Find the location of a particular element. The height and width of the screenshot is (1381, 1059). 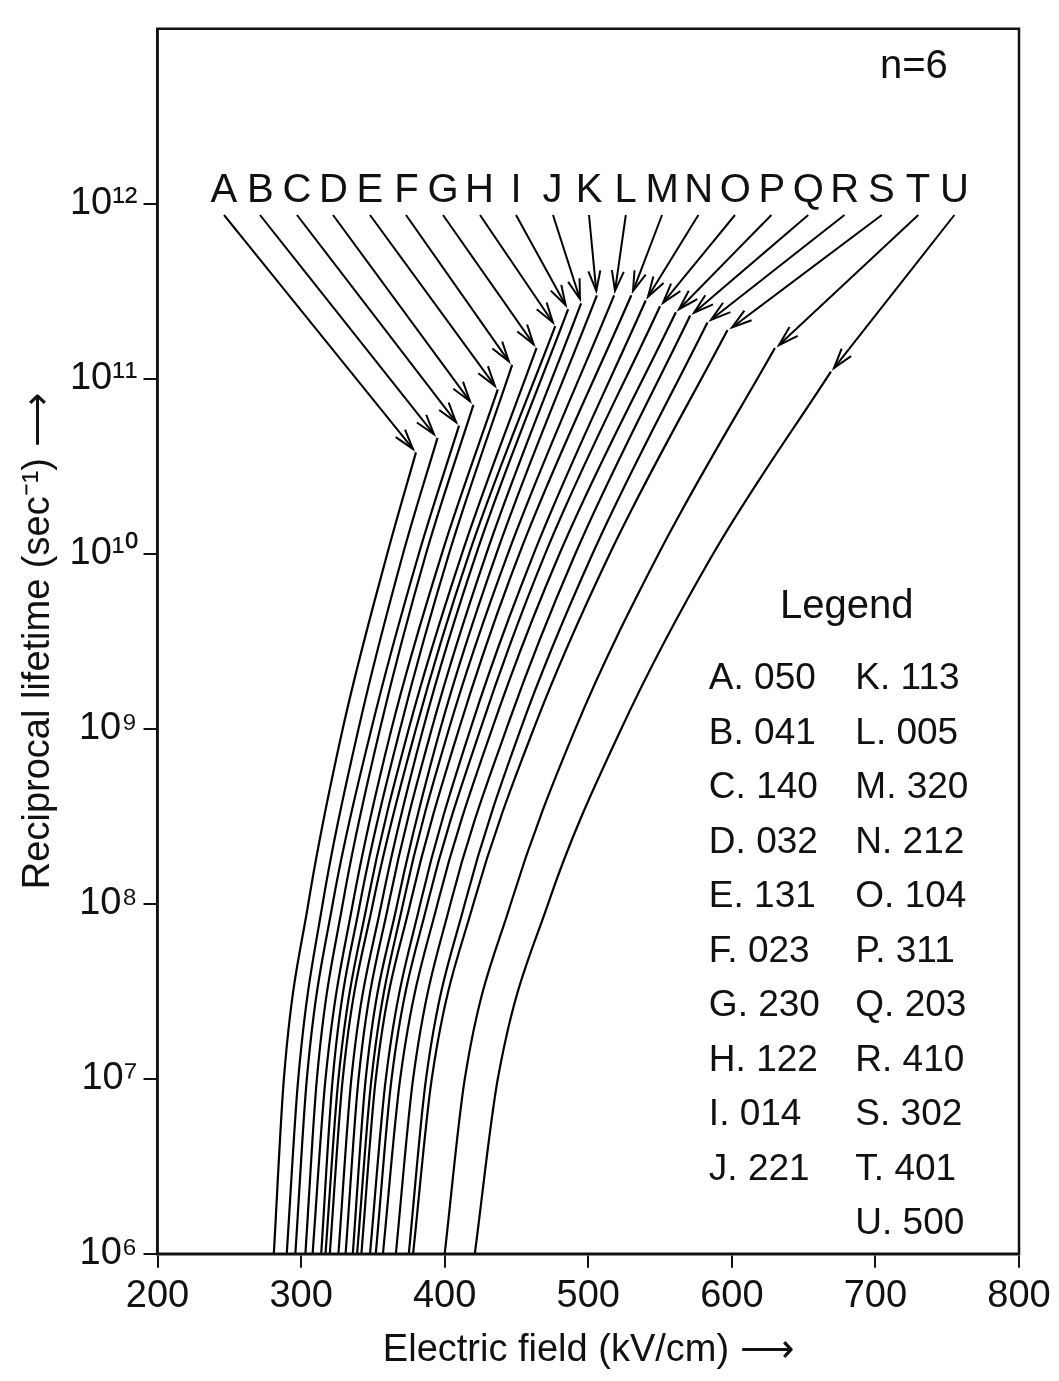

text: O is located at coordinates (735, 187).